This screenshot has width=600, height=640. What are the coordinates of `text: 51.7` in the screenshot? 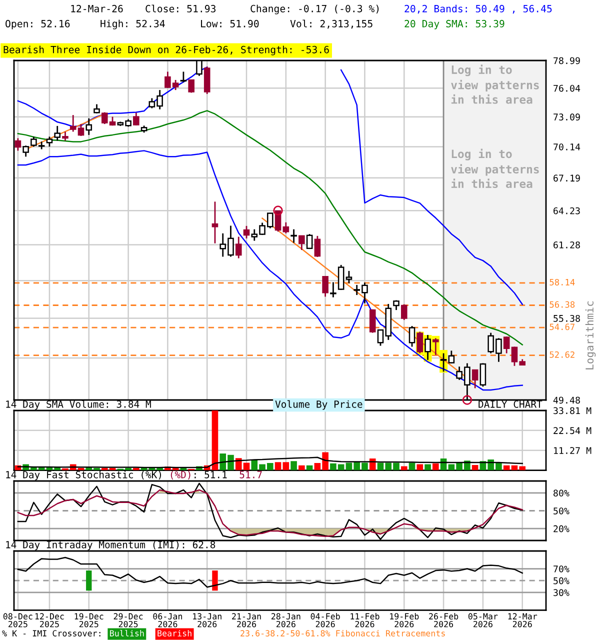 It's located at (251, 474).